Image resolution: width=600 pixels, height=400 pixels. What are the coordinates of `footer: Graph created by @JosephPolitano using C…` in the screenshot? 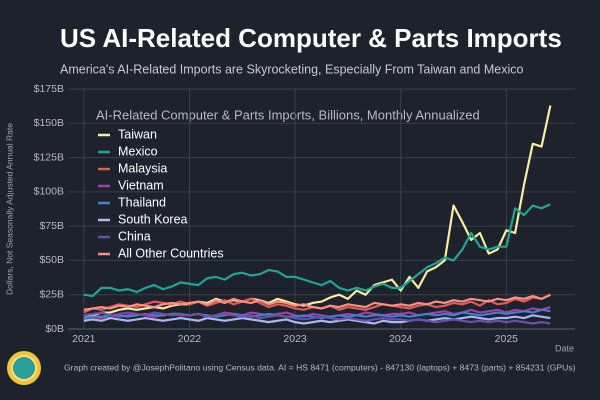 It's located at (320, 367).